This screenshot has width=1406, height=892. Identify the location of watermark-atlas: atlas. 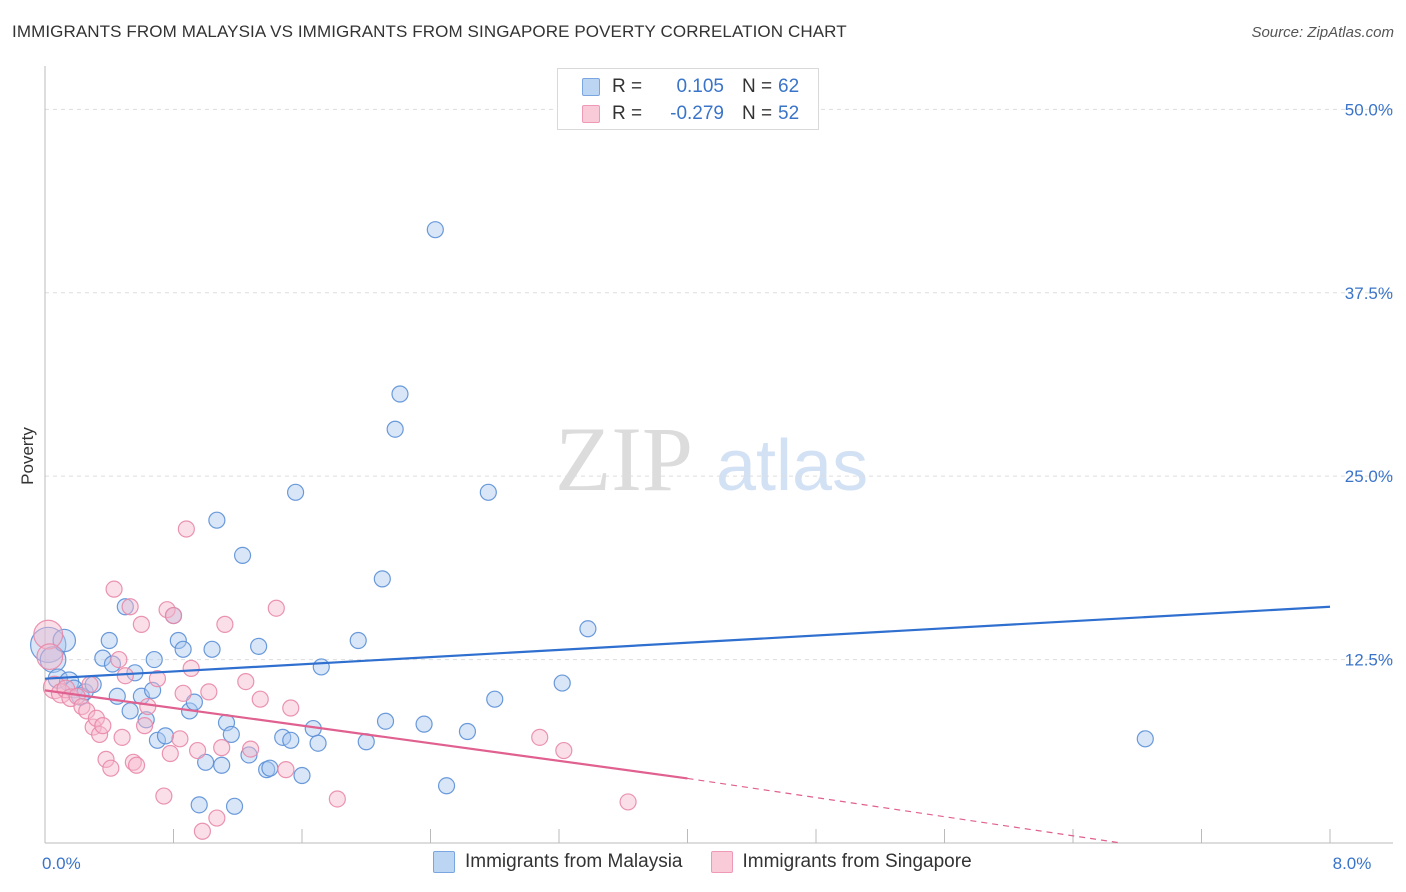
(792, 466).